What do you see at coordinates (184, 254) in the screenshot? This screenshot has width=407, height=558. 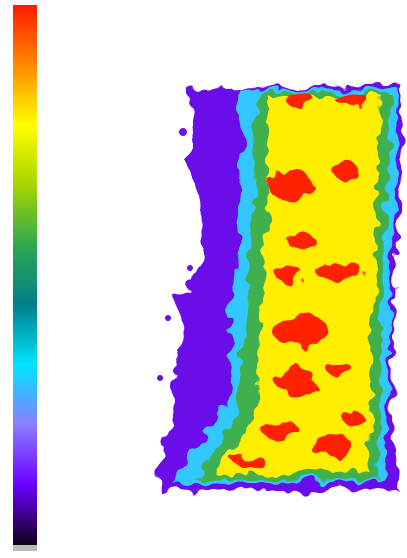 I see `fragments` at bounding box center [184, 254].